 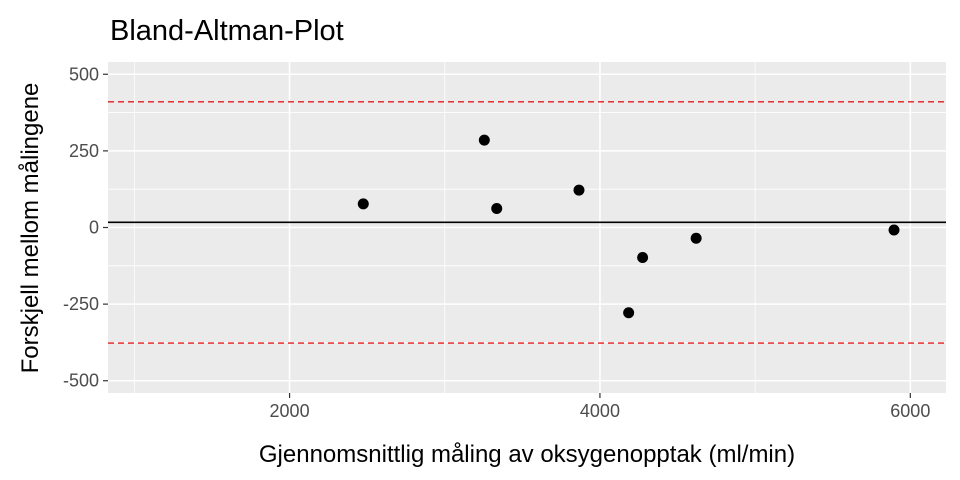 What do you see at coordinates (84, 151) in the screenshot?
I see `y-tick-label: 250` at bounding box center [84, 151].